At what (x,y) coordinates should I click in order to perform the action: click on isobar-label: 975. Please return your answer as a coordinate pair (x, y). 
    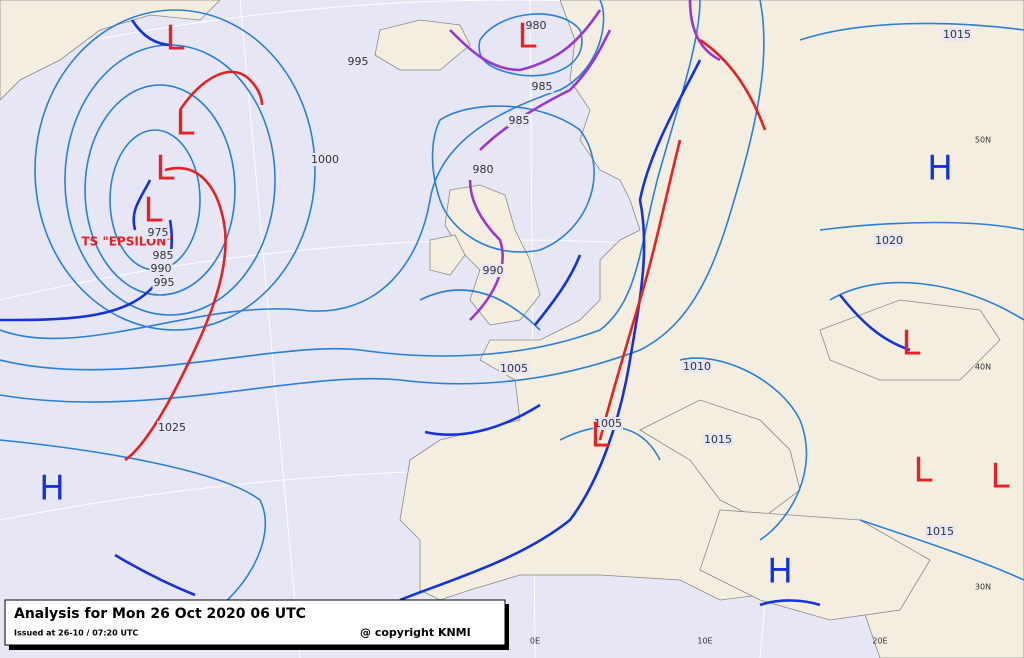
    Looking at the image, I should click on (158, 232).